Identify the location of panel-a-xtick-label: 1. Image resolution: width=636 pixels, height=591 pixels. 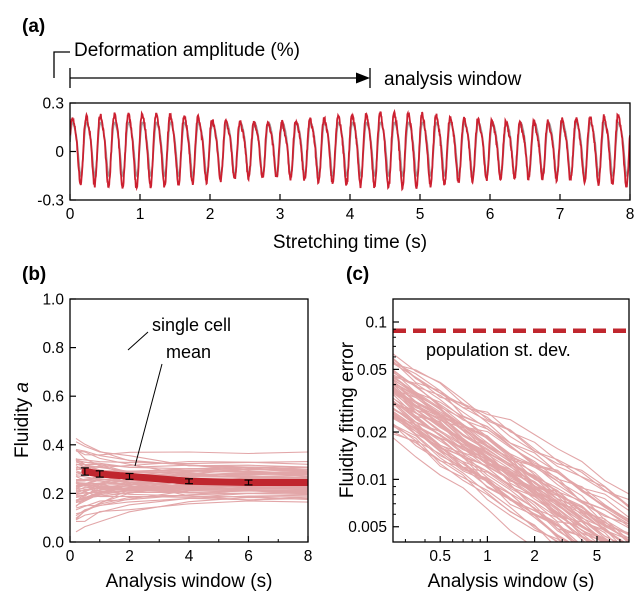
(140, 214).